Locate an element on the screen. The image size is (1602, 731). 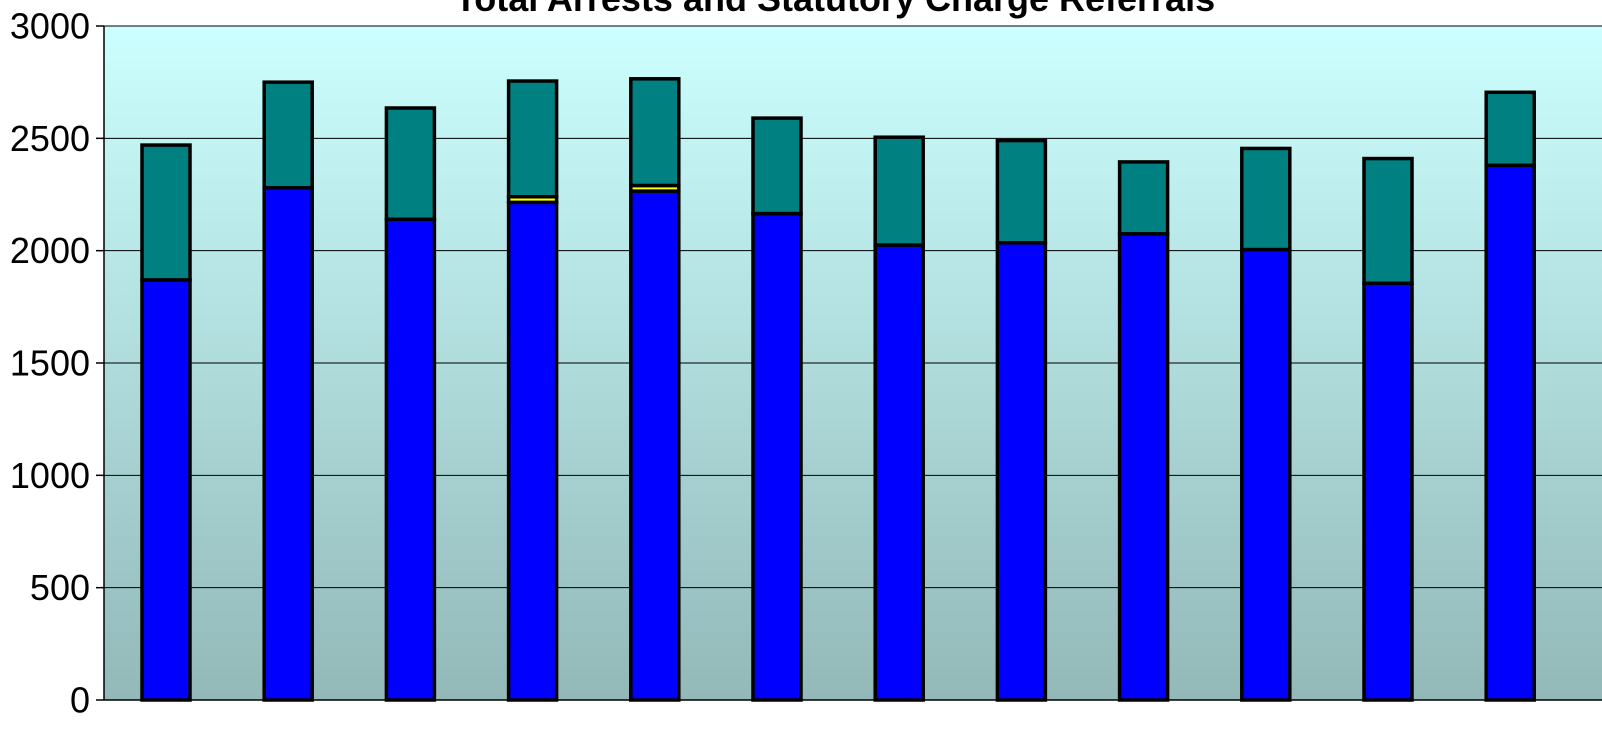
y-tick-label: 1000 is located at coordinates (50, 475).